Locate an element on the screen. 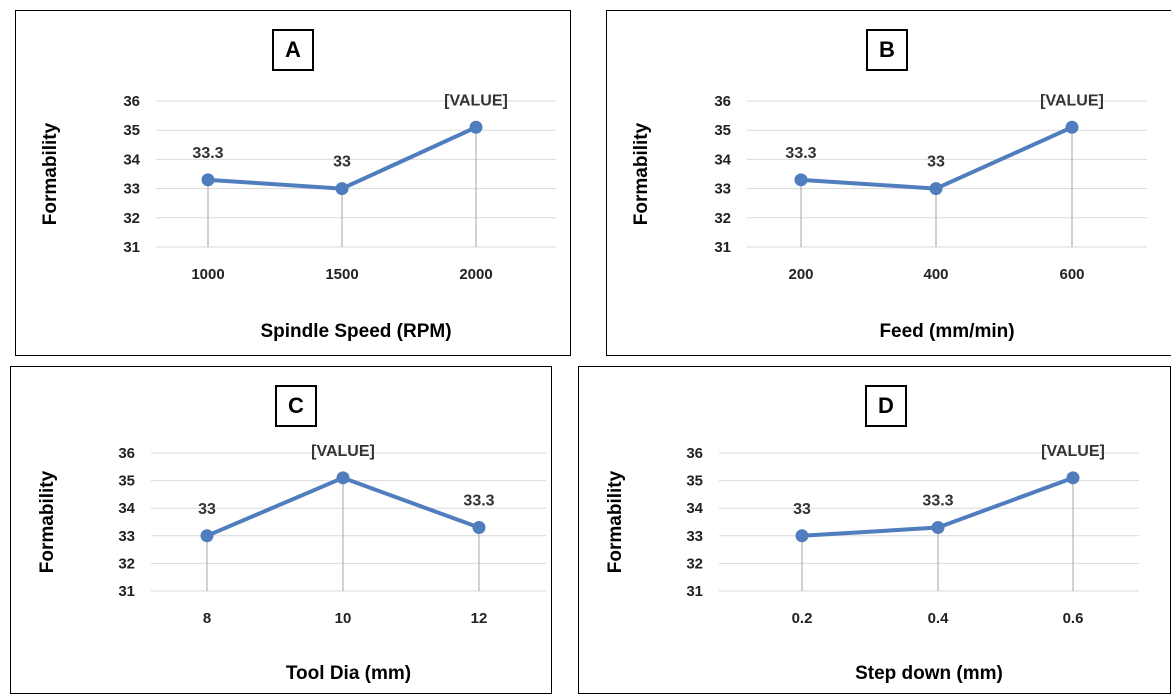 This screenshot has height=695, width=1171. panel-tag-c: C is located at coordinates (296, 406).